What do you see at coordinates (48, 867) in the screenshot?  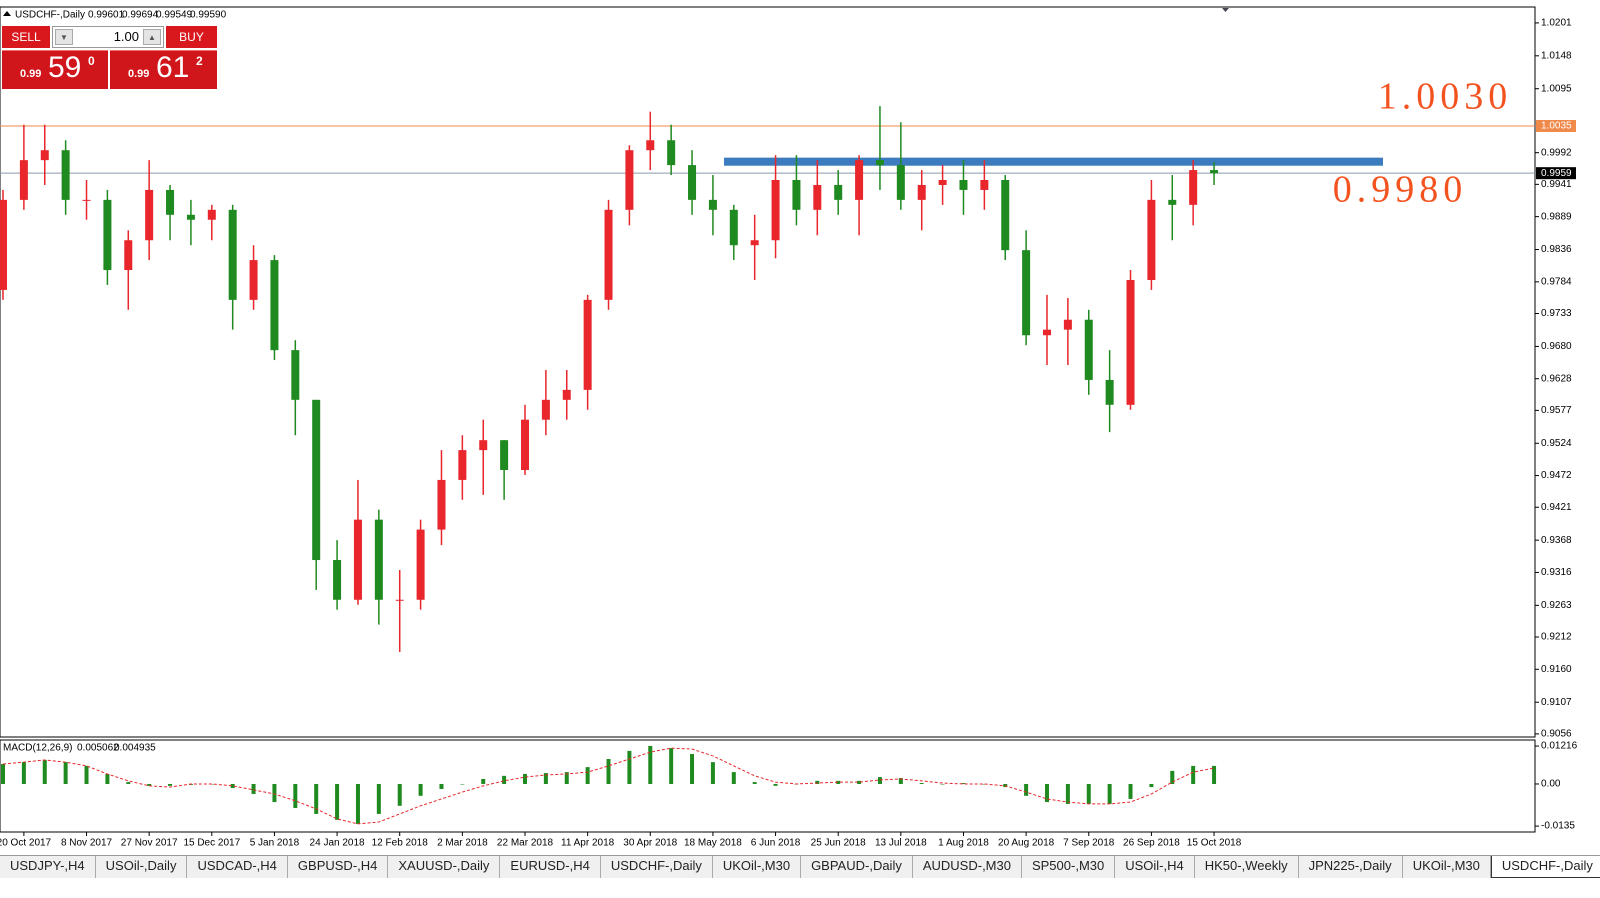 I see `chart-tab: USDJPY-,H4` at bounding box center [48, 867].